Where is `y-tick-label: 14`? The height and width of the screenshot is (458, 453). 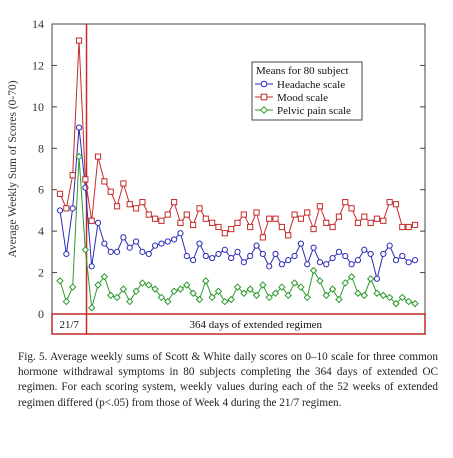 y-tick-label: 14 is located at coordinates (38, 24).